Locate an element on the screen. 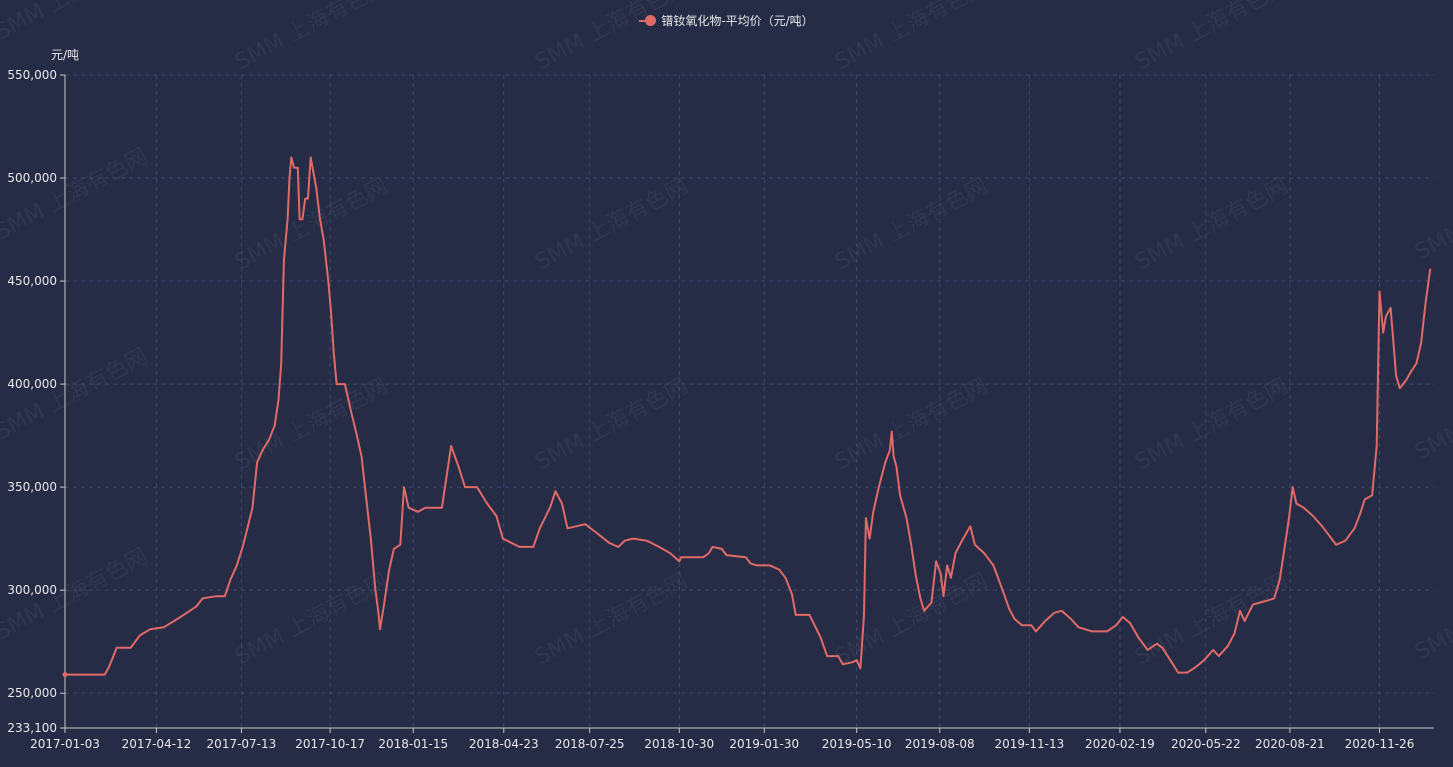  x-tick-label: 2017-10-17 is located at coordinates (330, 744).